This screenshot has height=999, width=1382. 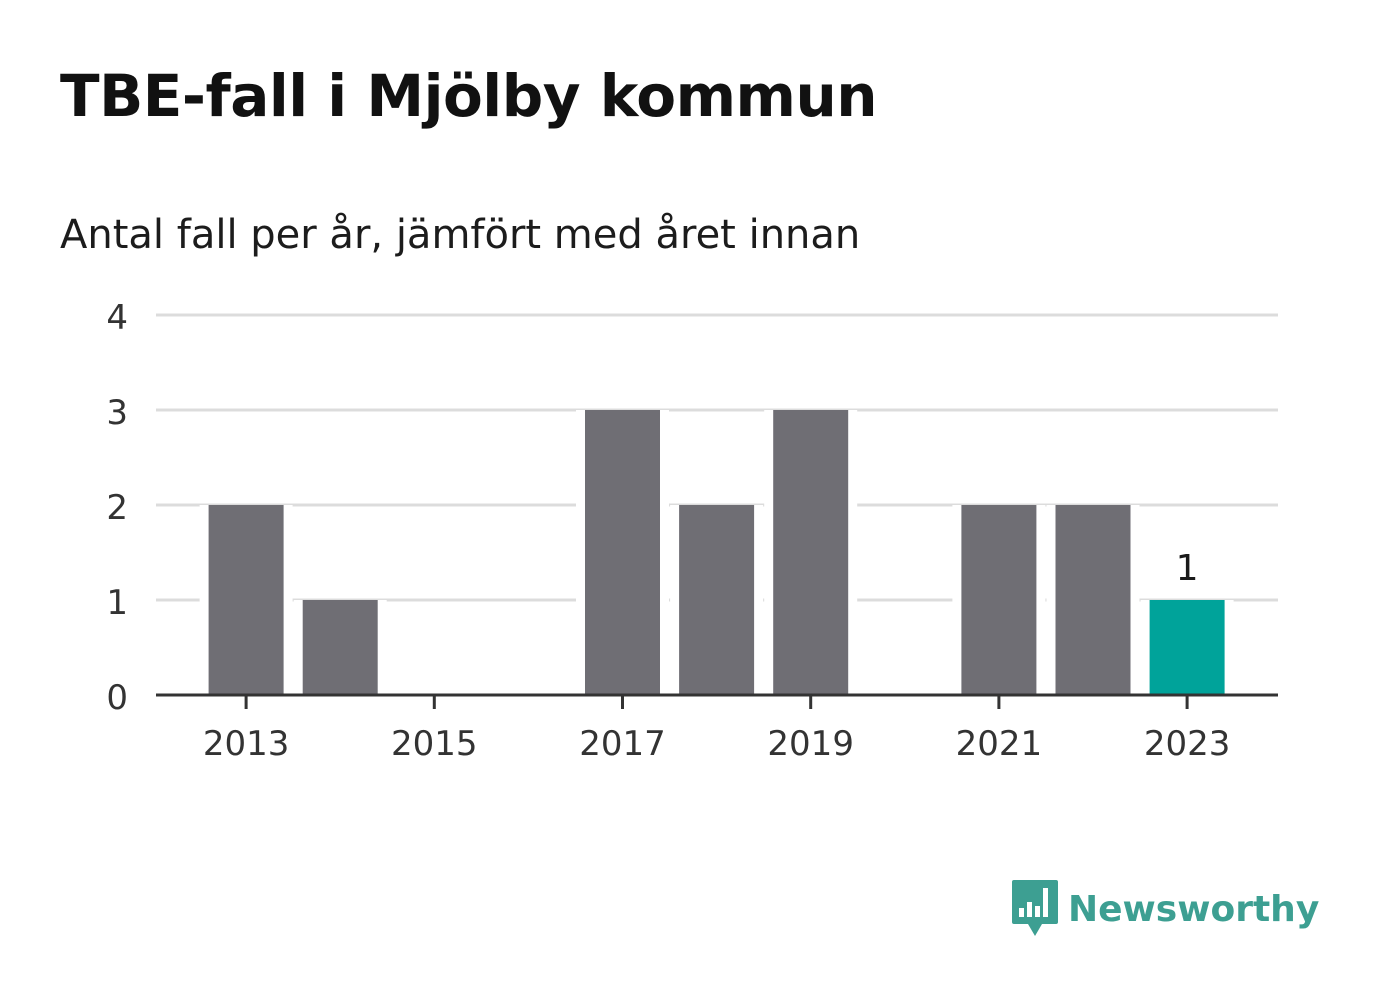 What do you see at coordinates (1093, 600) in the screenshot?
I see `bar-2022` at bounding box center [1093, 600].